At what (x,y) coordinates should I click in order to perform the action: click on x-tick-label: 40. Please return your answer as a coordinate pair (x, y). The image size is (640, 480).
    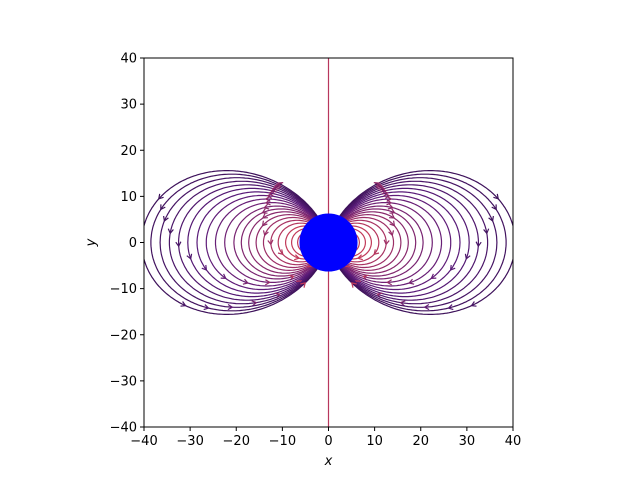
    Looking at the image, I should click on (513, 441).